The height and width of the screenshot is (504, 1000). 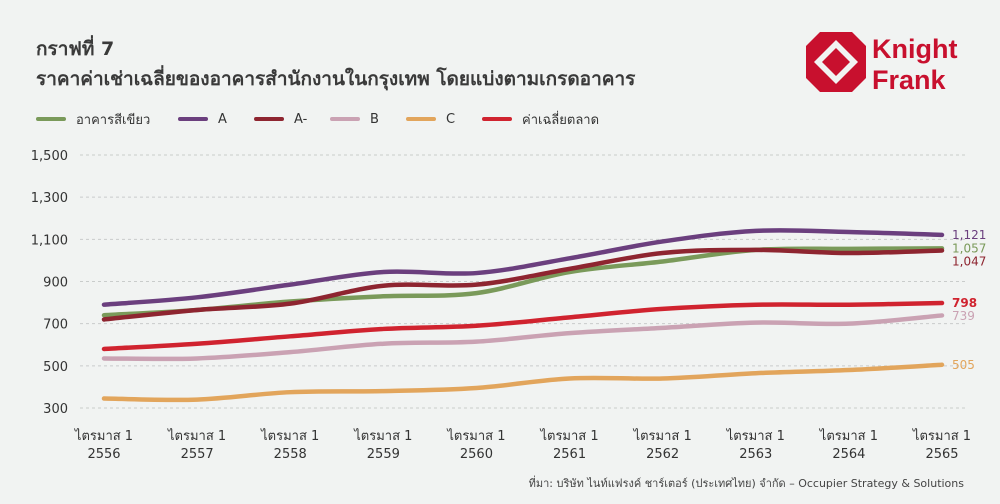 What do you see at coordinates (196, 445) in the screenshot?
I see `x-tick-label: ไตรมาส 1 2557` at bounding box center [196, 445].